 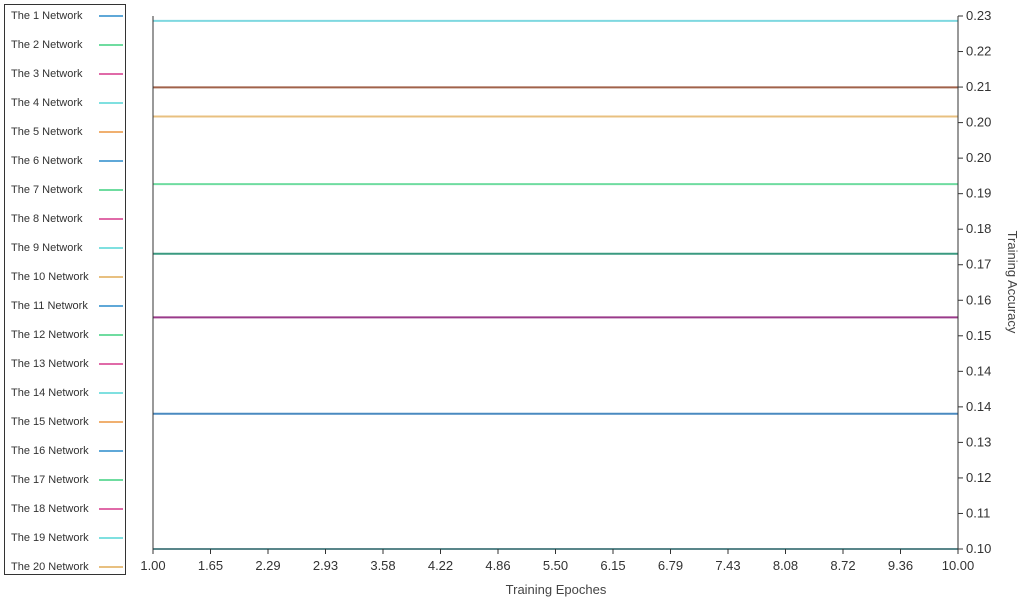 What do you see at coordinates (978, 335) in the screenshot?
I see `y-tick-label: 0.15` at bounding box center [978, 335].